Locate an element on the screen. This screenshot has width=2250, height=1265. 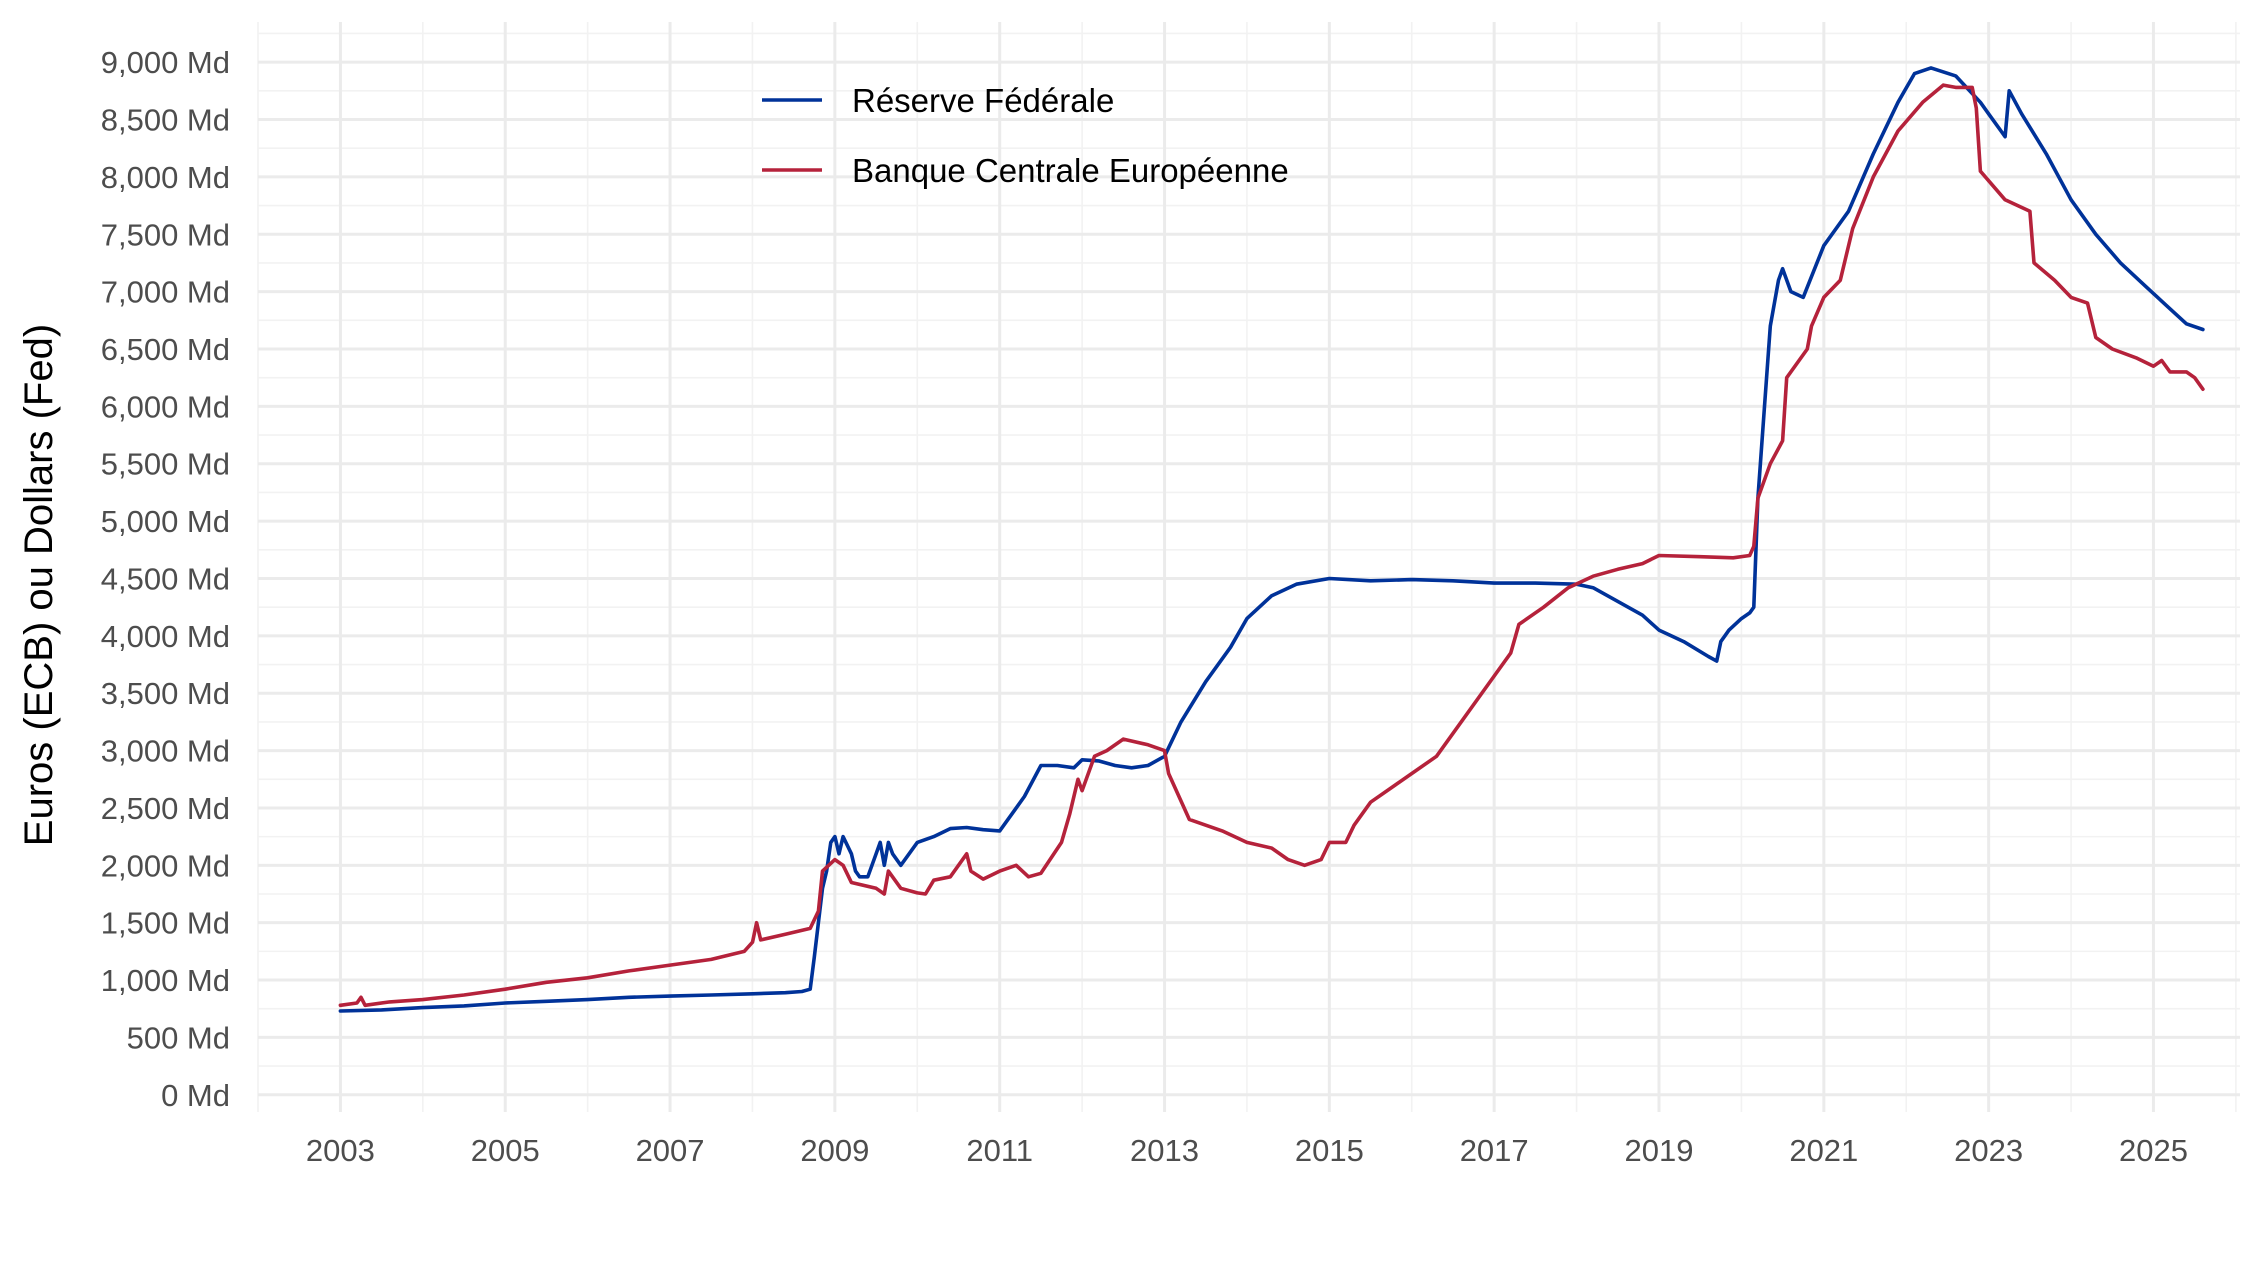
x-tick-label: 2019 is located at coordinates (1659, 1150).